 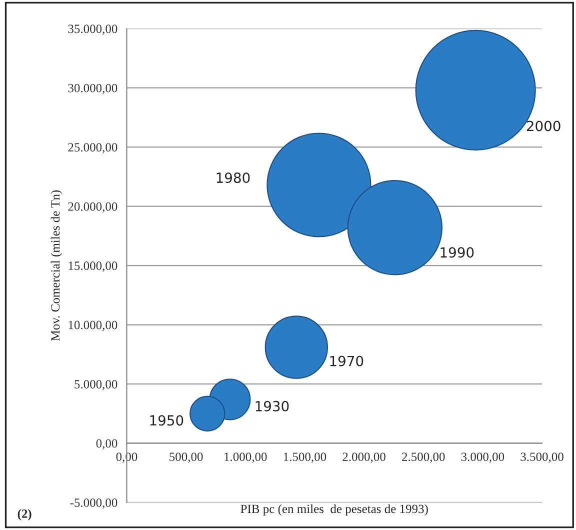 What do you see at coordinates (93, 89) in the screenshot?
I see `y-tick-label: 30.000,00` at bounding box center [93, 89].